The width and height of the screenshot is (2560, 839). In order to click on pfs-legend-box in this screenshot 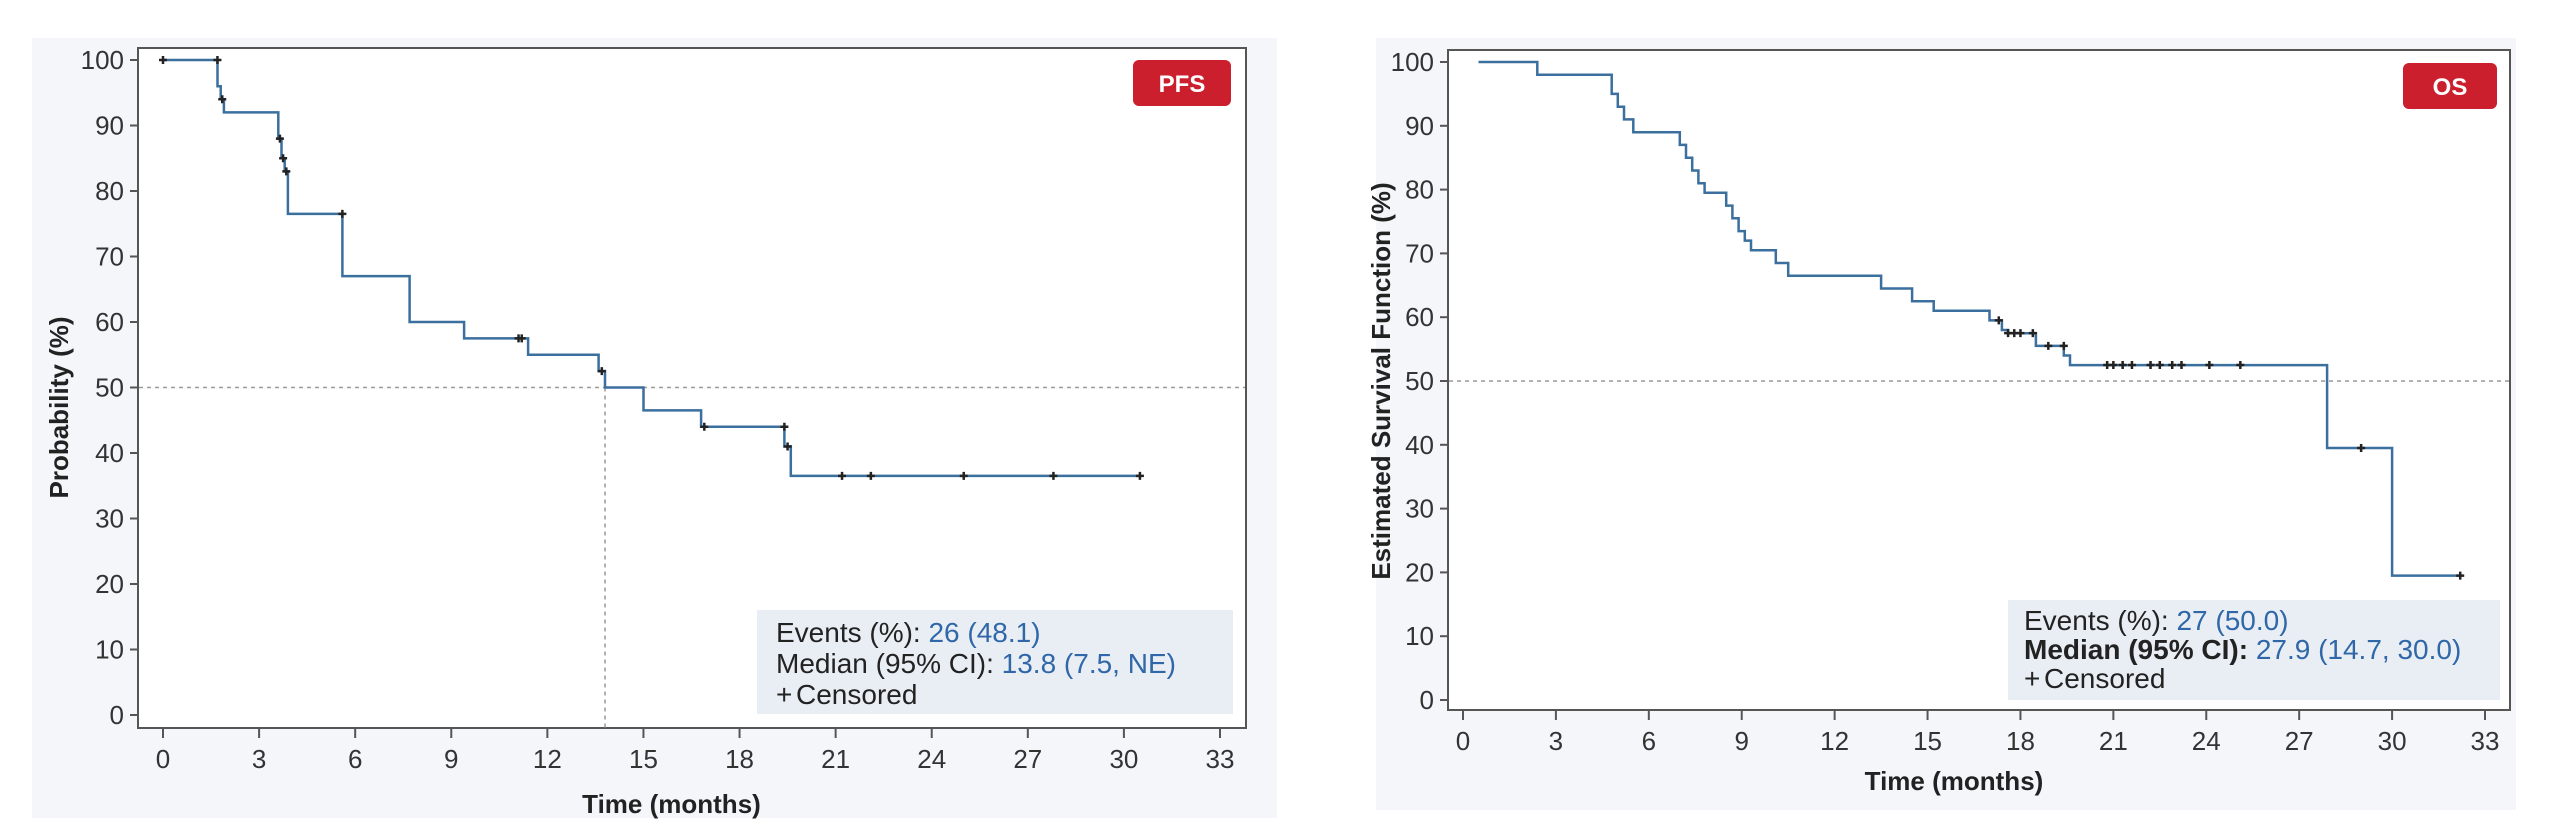, I will do `click(995, 662)`.